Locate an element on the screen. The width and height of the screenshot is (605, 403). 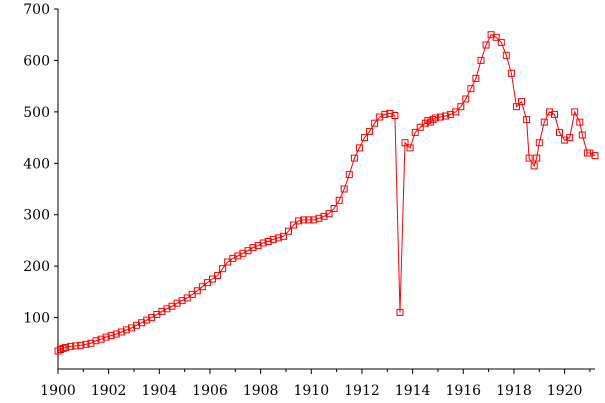
y-tick-label: 700 is located at coordinates (36, 10).